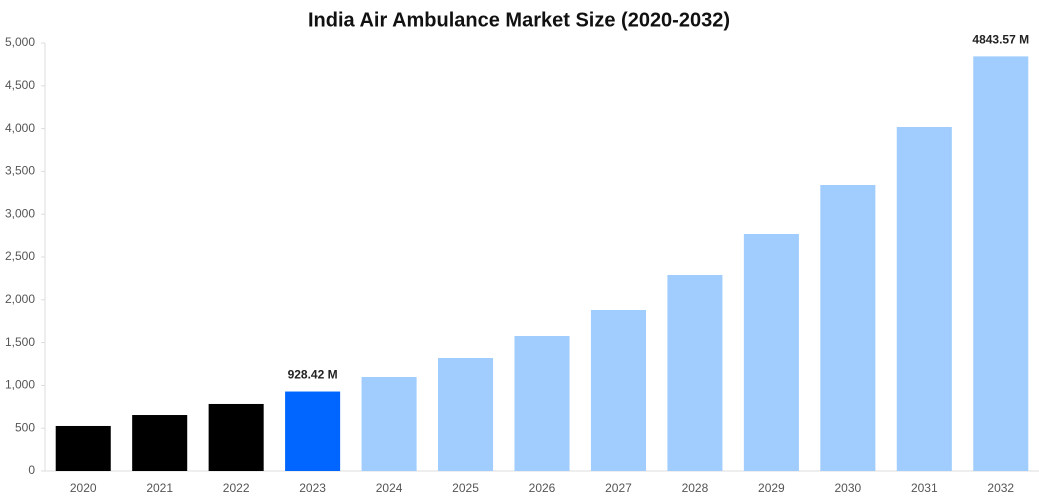 The width and height of the screenshot is (1039, 500). I want to click on y-tick-label: 0, so click(31, 470).